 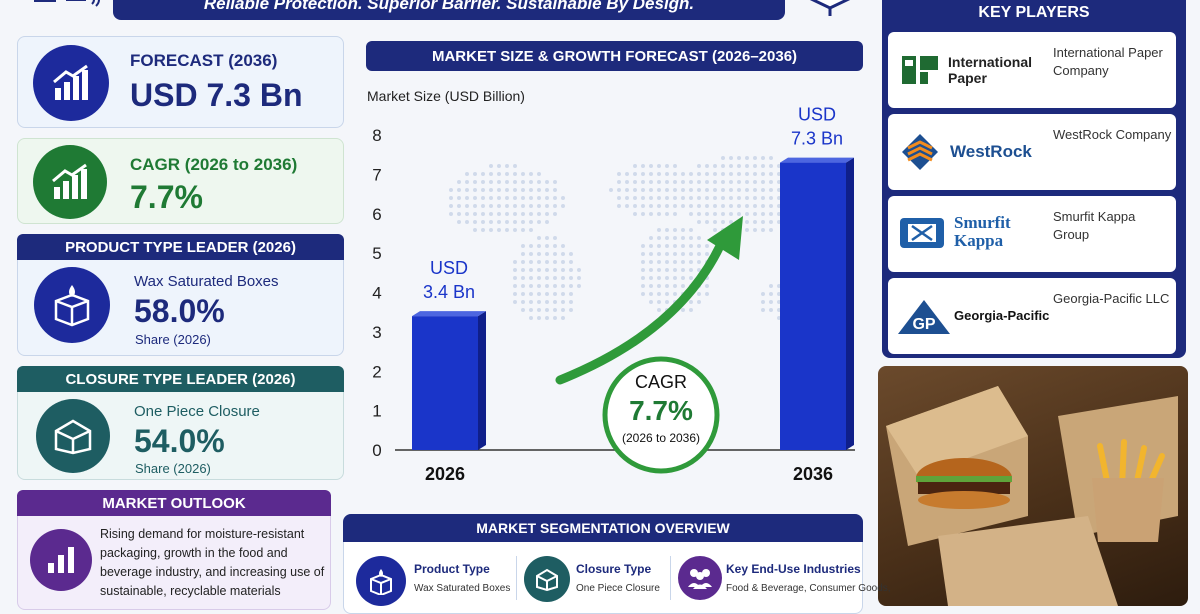 I want to click on market-outlook-header: MARKET OUTLOOK, so click(x=174, y=503).